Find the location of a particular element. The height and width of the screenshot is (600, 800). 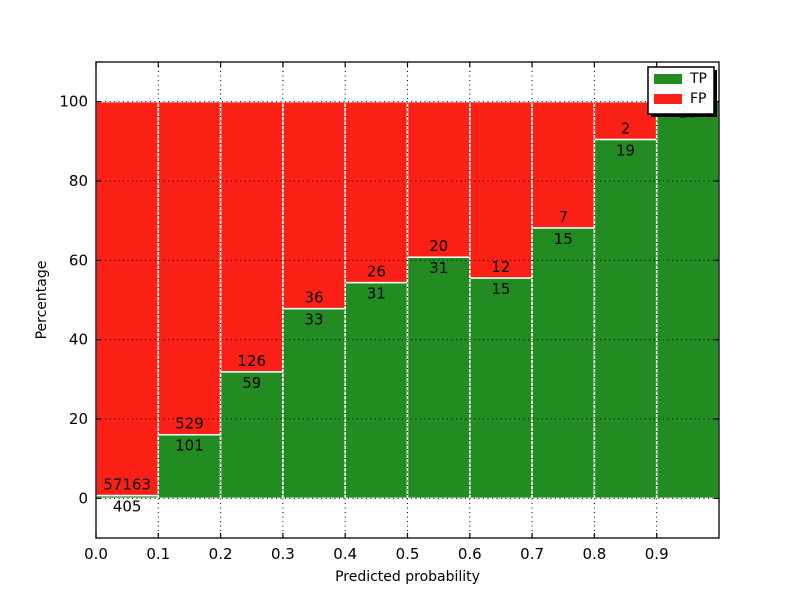

fp-count-label: 36 is located at coordinates (314, 298).